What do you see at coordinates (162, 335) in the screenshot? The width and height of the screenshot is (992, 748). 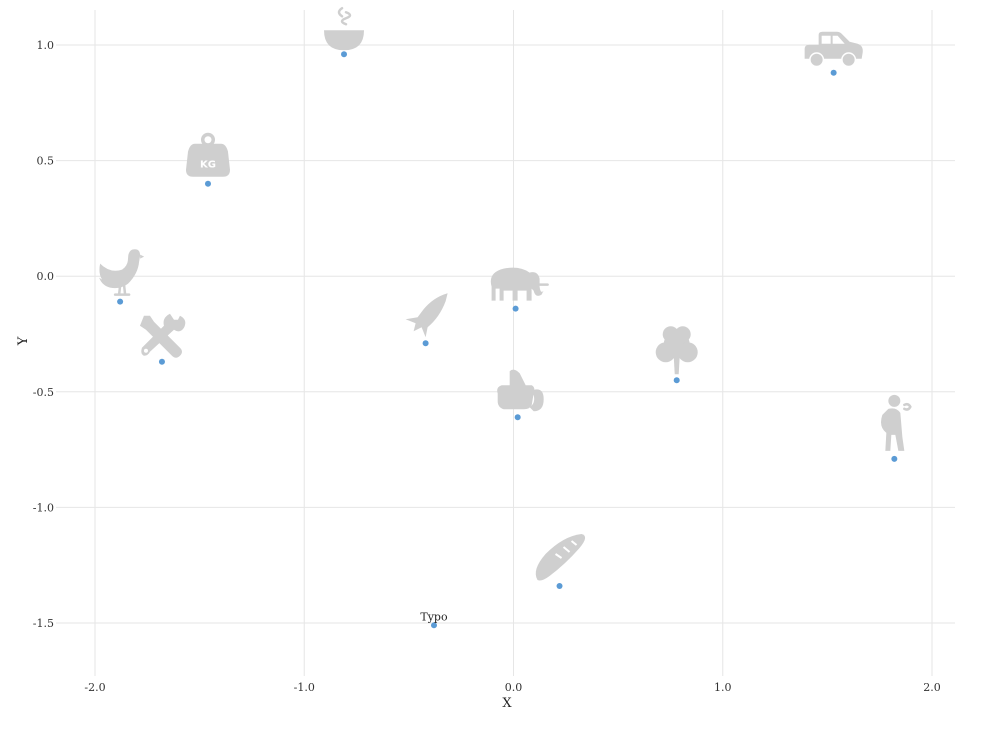 I see `tools-icon` at bounding box center [162, 335].